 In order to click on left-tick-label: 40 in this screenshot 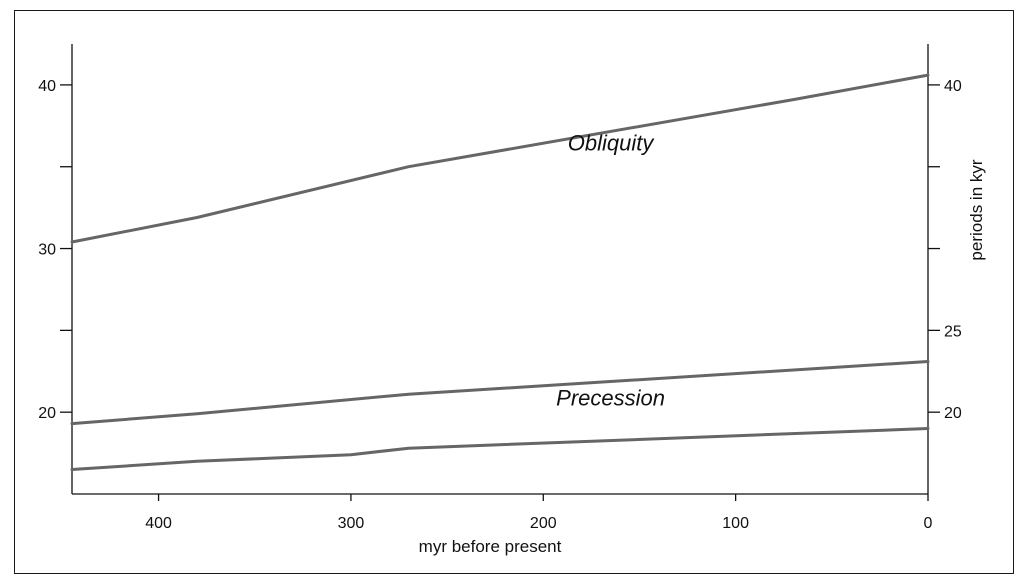, I will do `click(47, 86)`.